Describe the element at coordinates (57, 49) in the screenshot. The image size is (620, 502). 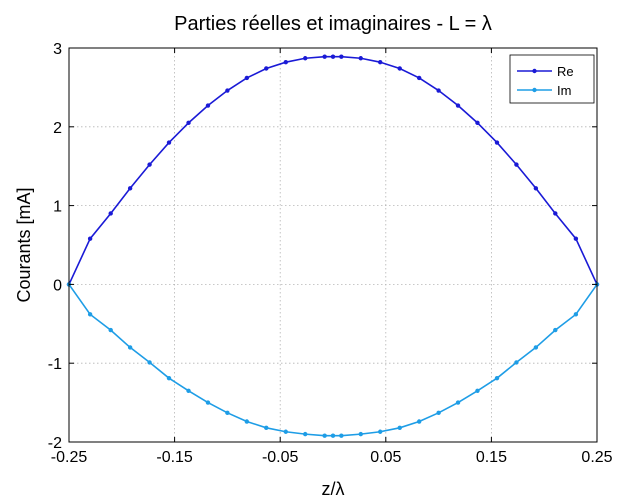
I see `y-tick-label: 3` at that location.